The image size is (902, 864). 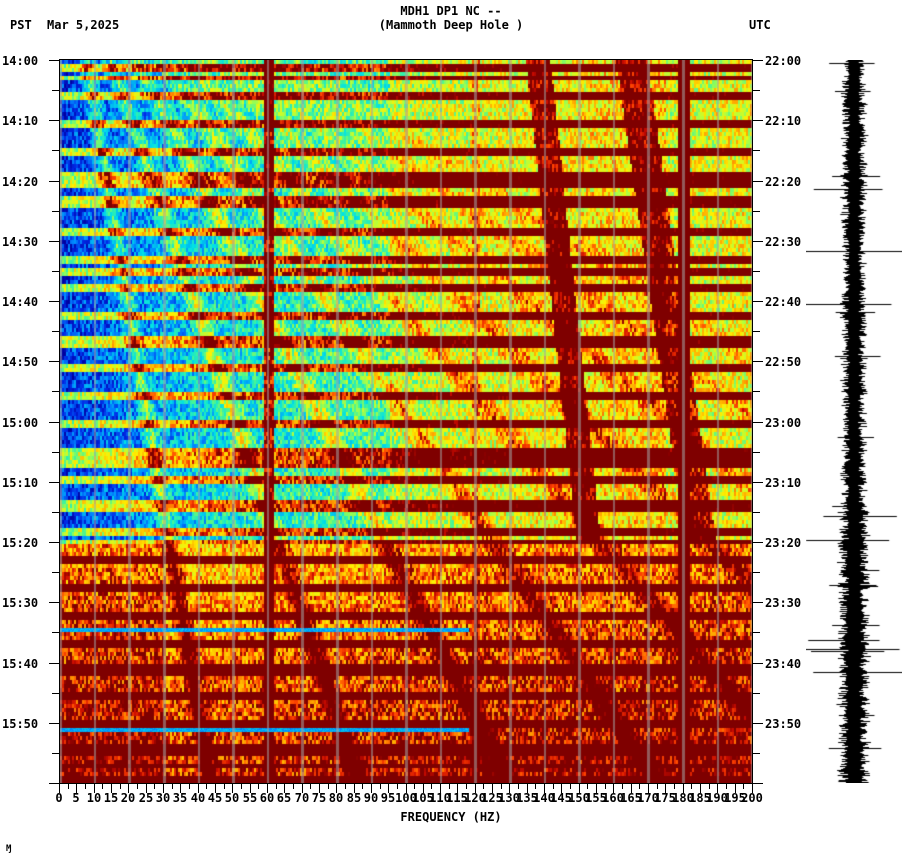 I want to click on frequency-label: 165, so click(x=631, y=798).